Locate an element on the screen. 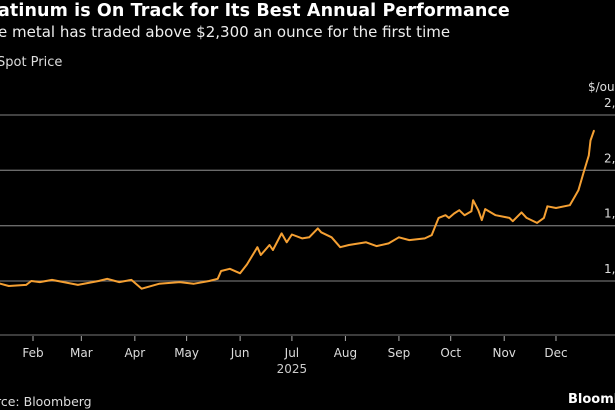 The width and height of the screenshot is (615, 410). x-tick-label: Feb is located at coordinates (32, 353).